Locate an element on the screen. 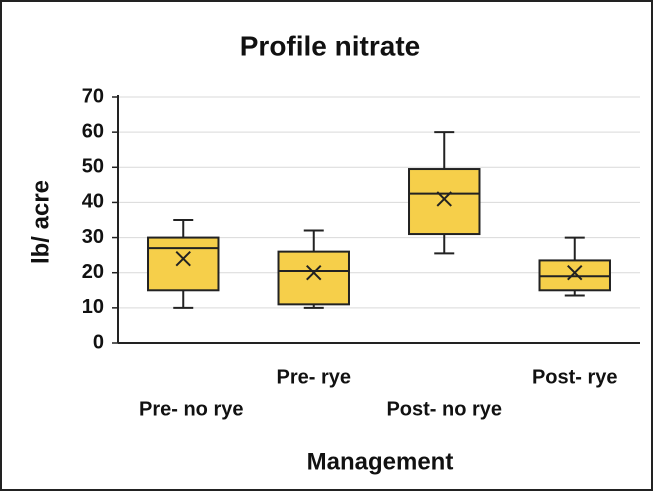  y-tick-label: 40 is located at coordinates (93, 202).